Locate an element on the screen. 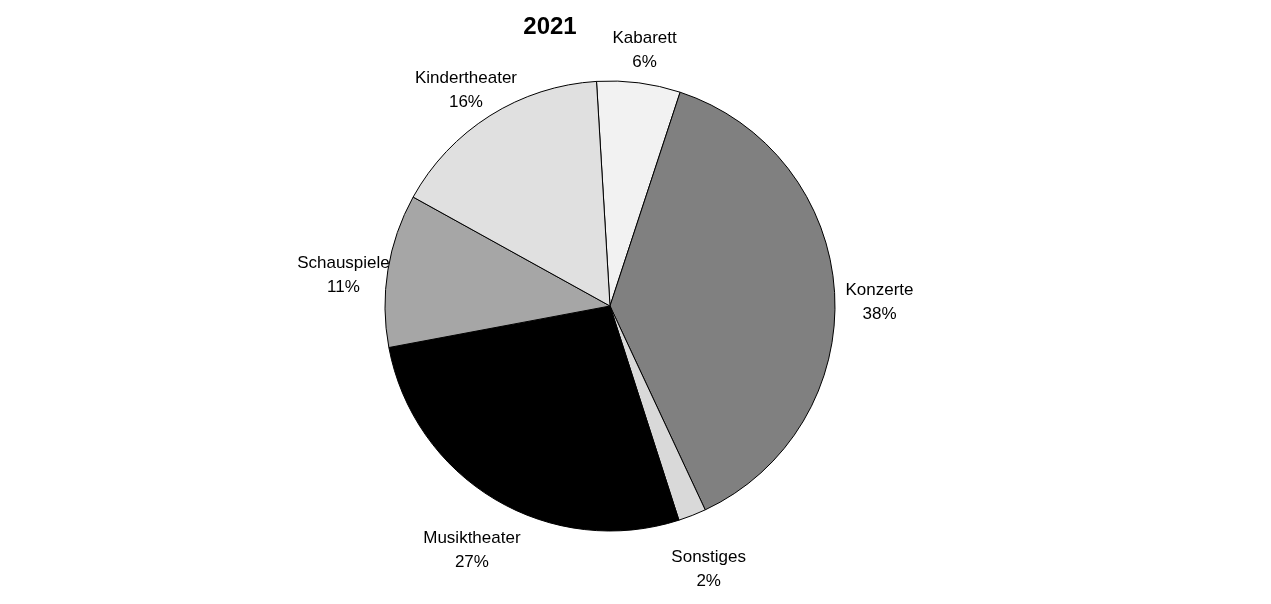  data-label: 27% is located at coordinates (471, 562).